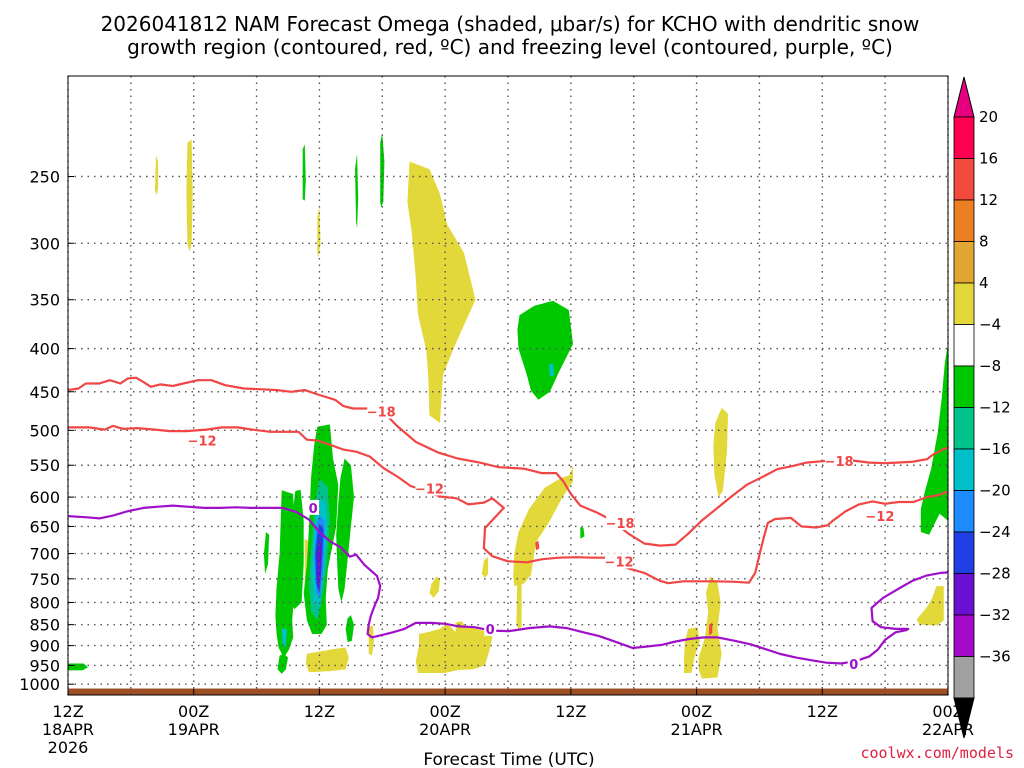 The height and width of the screenshot is (768, 1024). What do you see at coordinates (68, 747) in the screenshot?
I see `x-tick-label-0-2: 2026` at bounding box center [68, 747].